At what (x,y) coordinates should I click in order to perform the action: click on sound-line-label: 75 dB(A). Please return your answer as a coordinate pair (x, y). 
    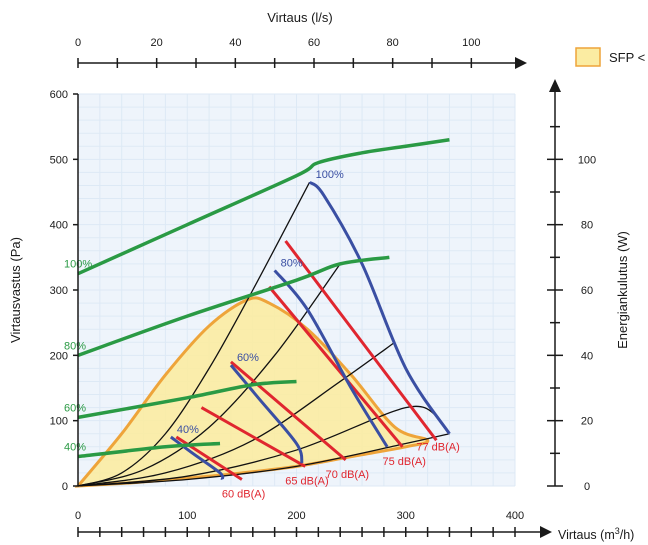
    Looking at the image, I should click on (403, 462).